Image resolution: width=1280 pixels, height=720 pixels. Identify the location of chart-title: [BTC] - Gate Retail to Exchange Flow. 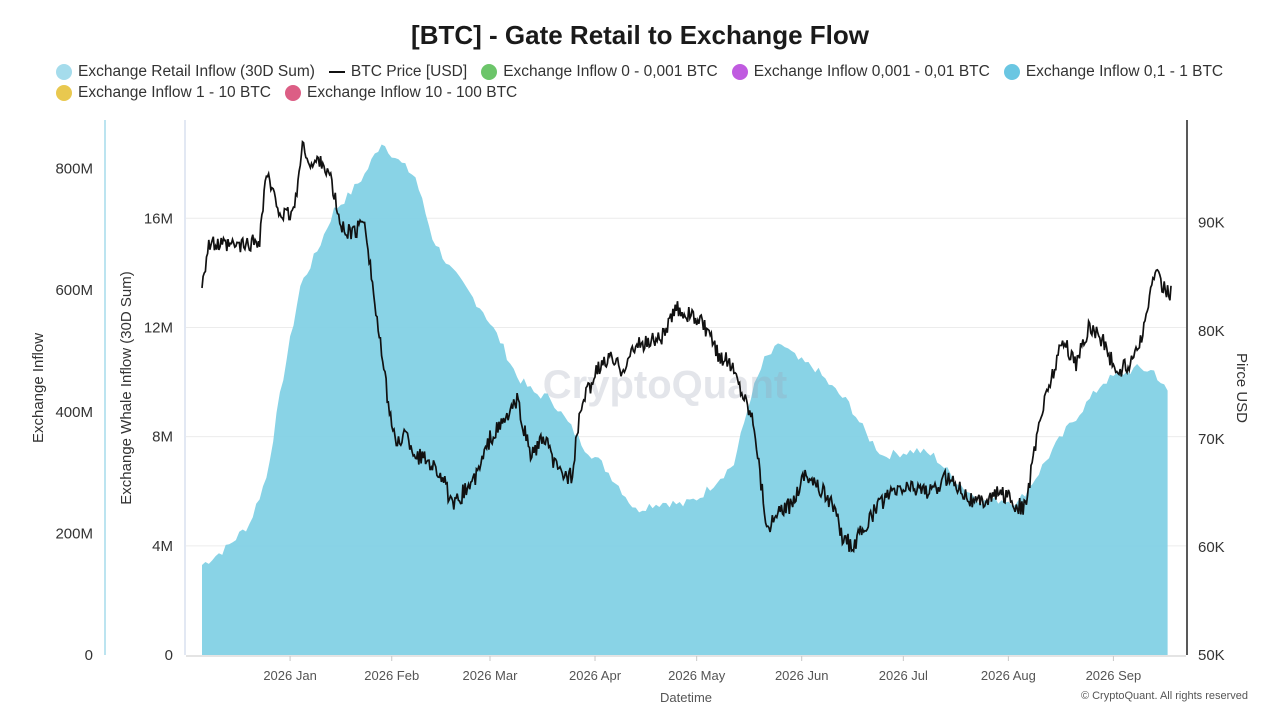
(640, 35).